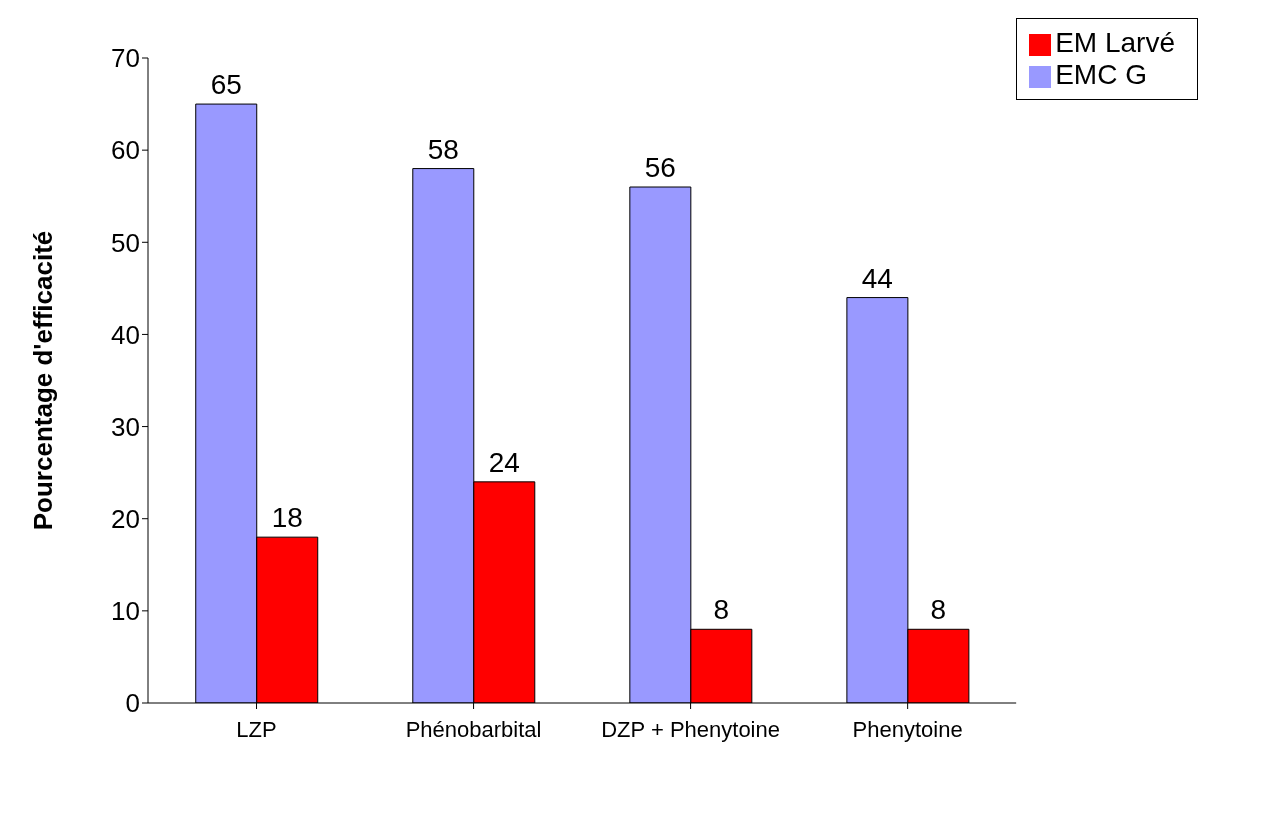 The width and height of the screenshot is (1266, 823). What do you see at coordinates (877, 278) in the screenshot?
I see `data-label: 44` at bounding box center [877, 278].